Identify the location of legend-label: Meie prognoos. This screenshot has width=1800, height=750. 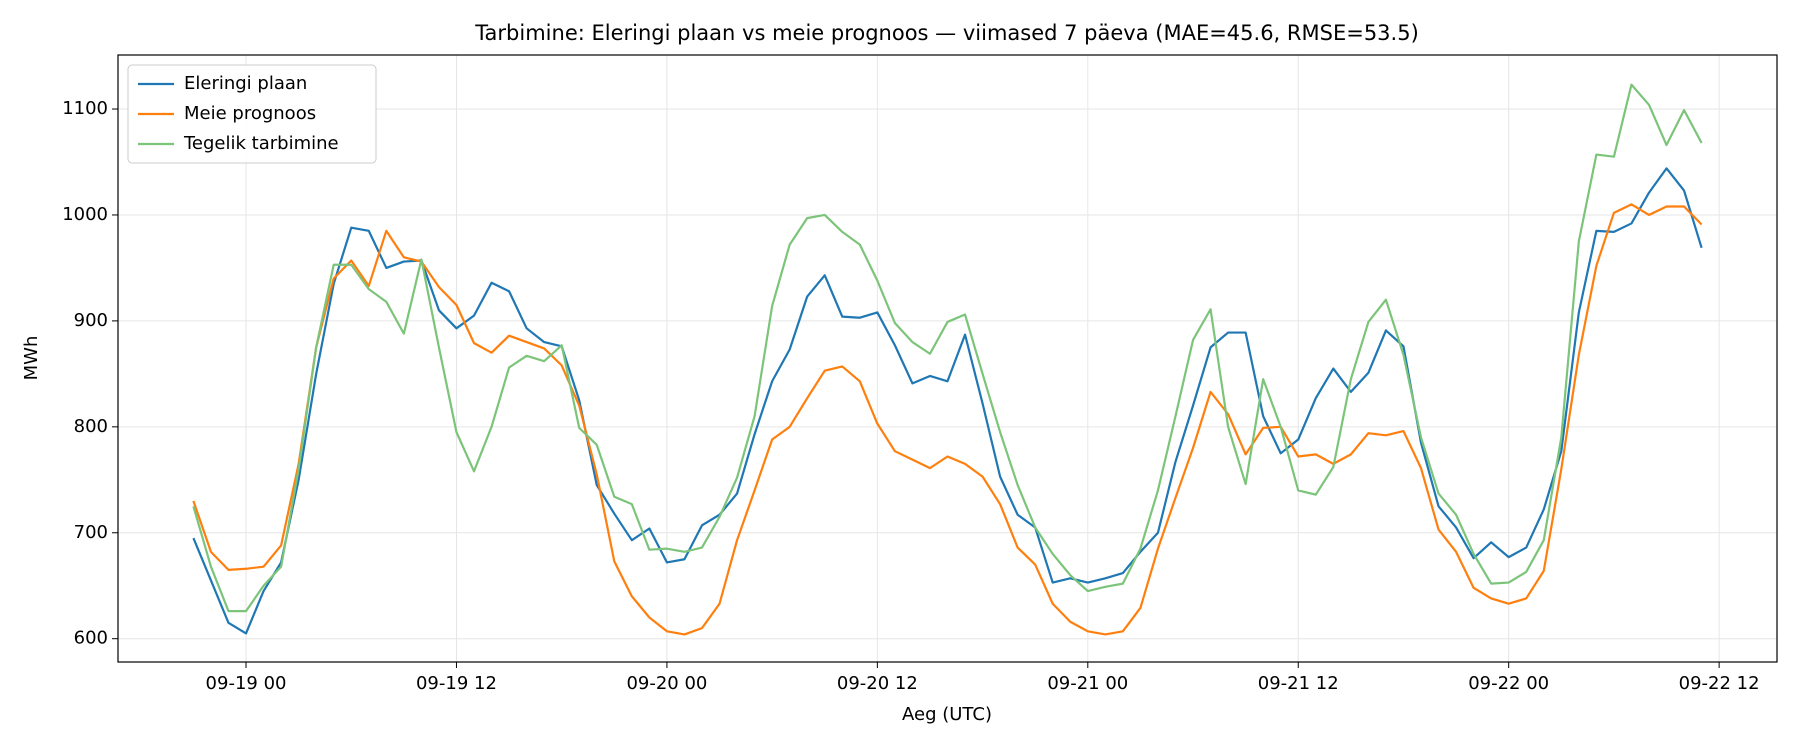
(250, 113).